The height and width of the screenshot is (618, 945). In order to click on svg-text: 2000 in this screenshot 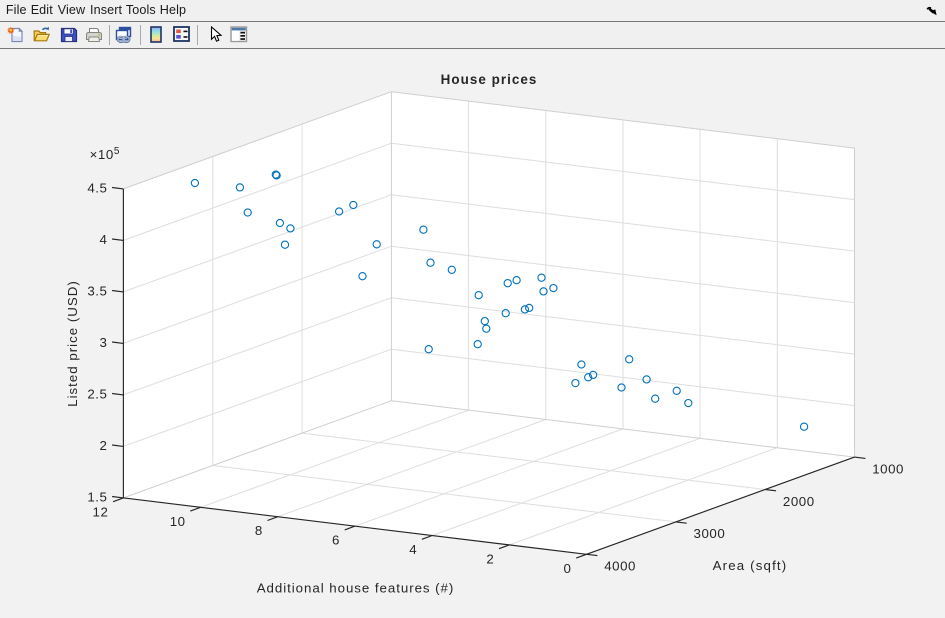, I will do `click(799, 501)`.